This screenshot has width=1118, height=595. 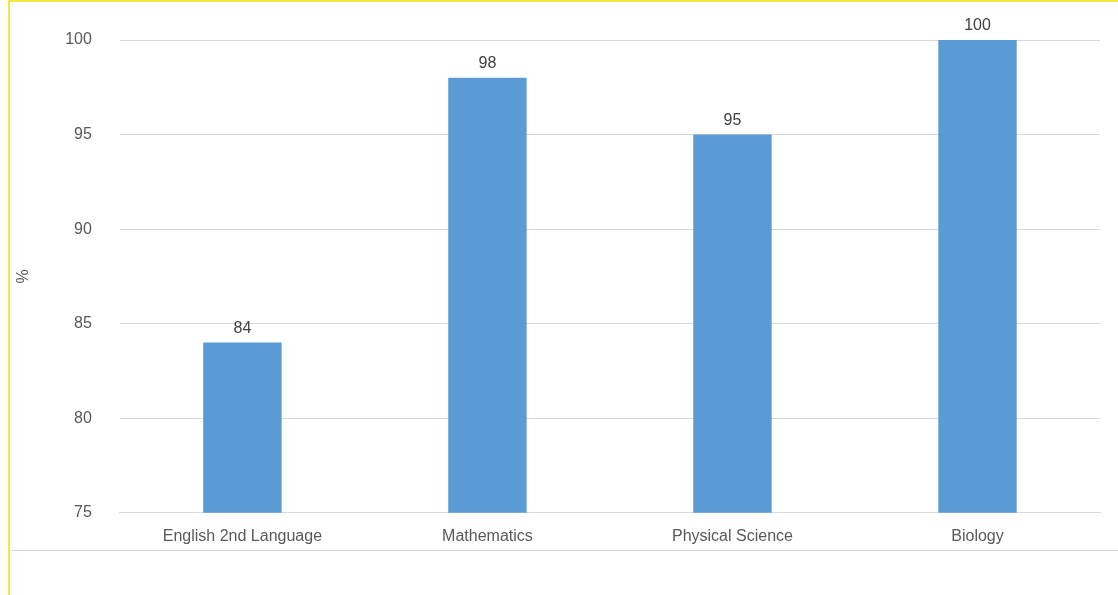 I want to click on x-tick-label: Biology, so click(x=977, y=535).